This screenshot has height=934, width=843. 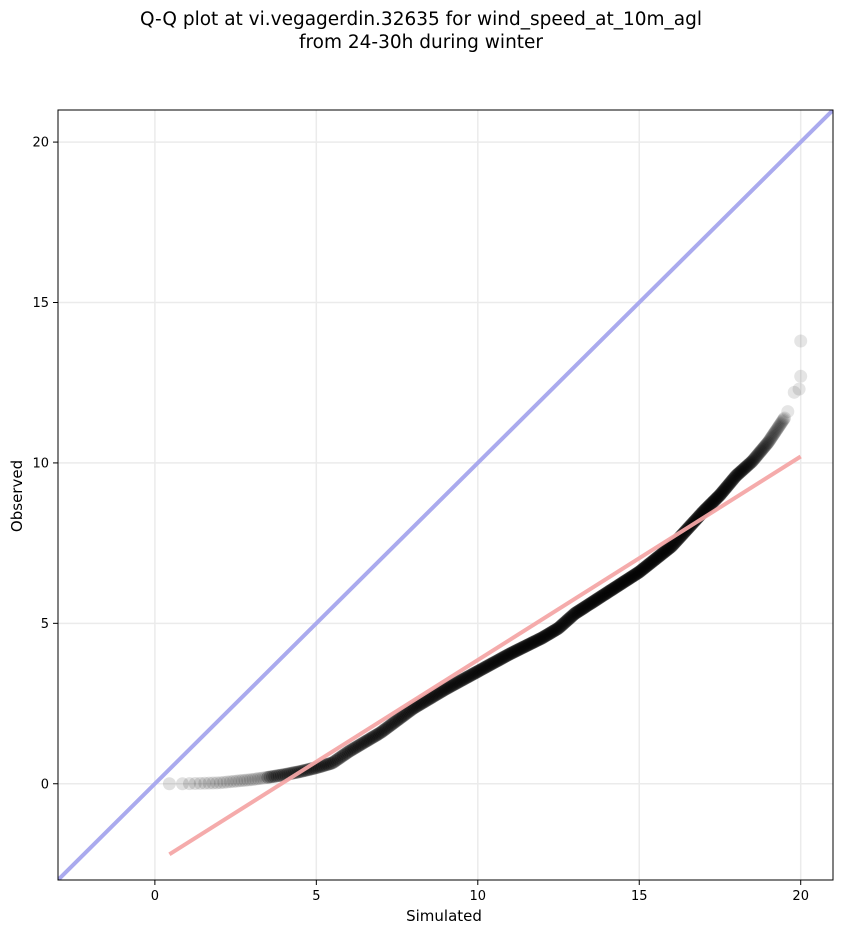 What do you see at coordinates (40, 143) in the screenshot?
I see `y-tick-label: 20` at bounding box center [40, 143].